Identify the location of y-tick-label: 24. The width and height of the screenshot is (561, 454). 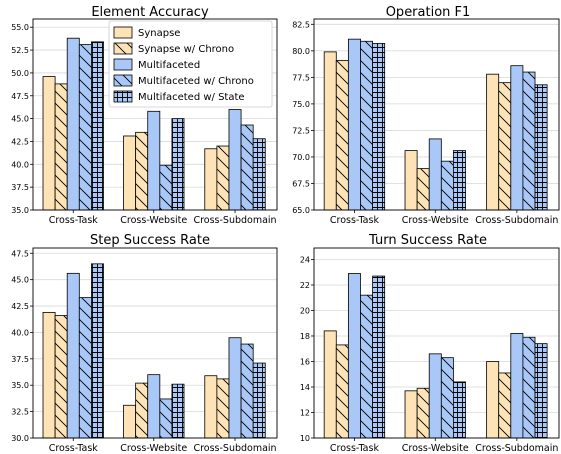
(305, 259).